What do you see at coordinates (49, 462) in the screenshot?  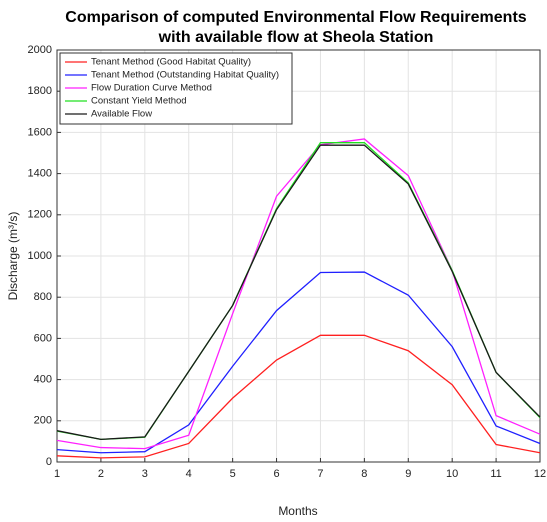 I see `y-tick-label: 0` at bounding box center [49, 462].